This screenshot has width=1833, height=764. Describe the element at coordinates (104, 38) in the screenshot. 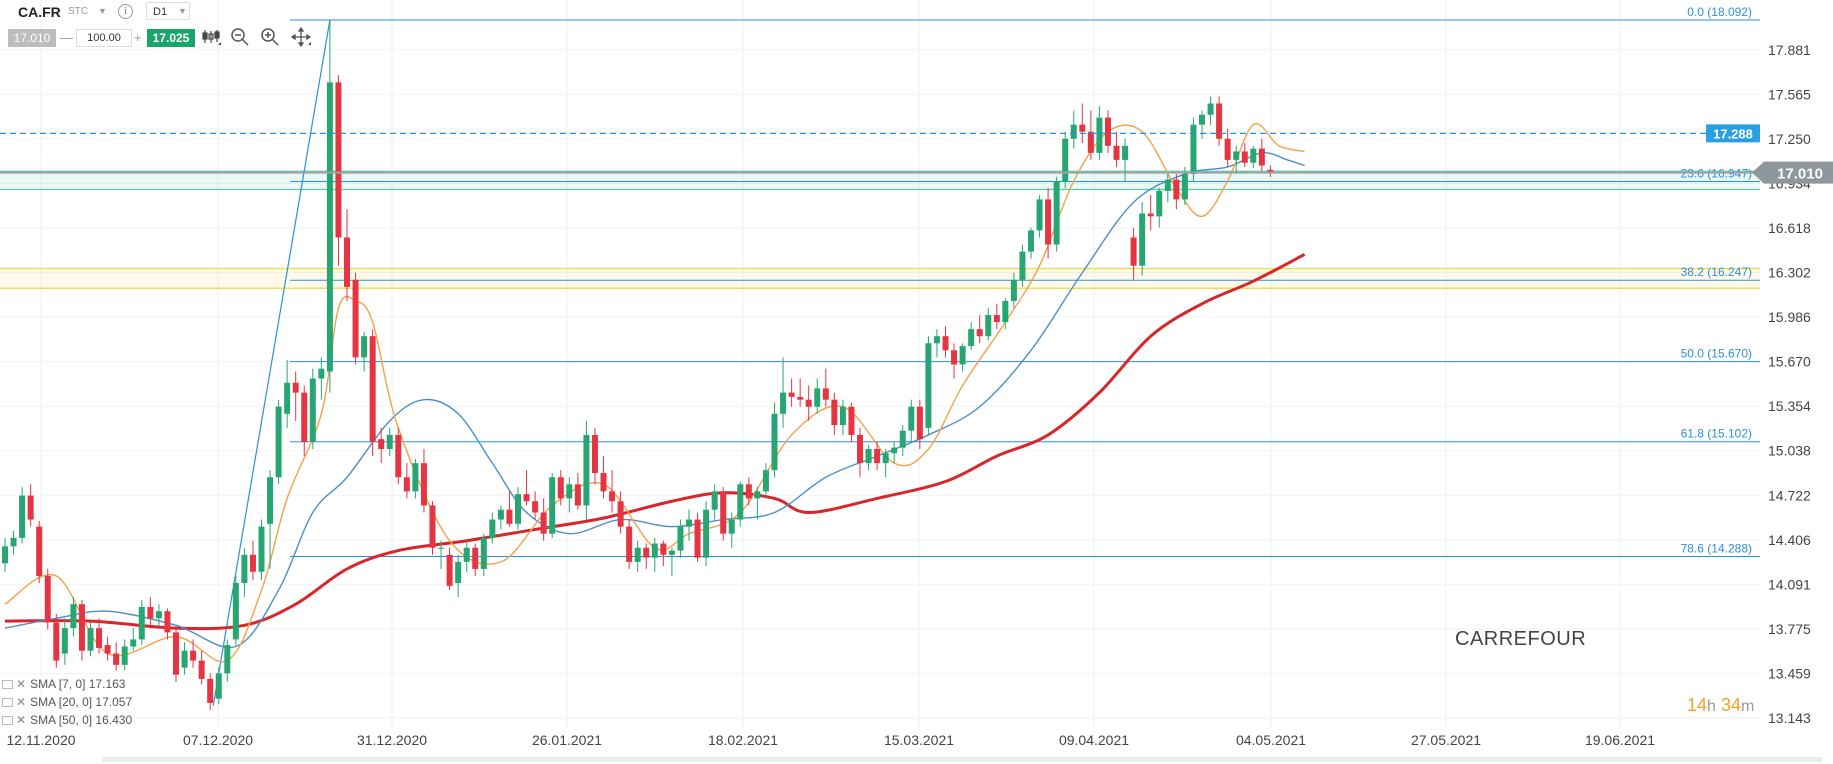

I see `volume-input: 100.00` at that location.